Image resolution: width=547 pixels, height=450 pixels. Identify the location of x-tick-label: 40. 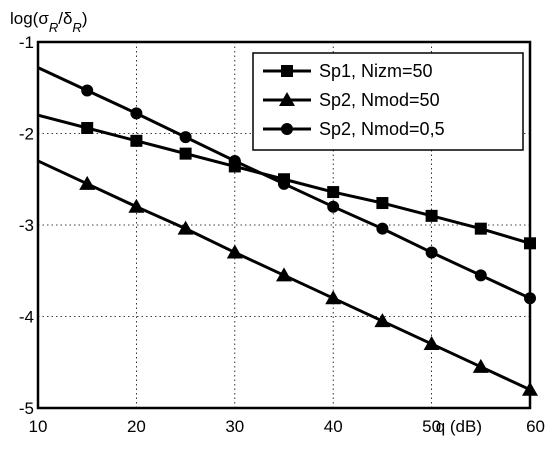
(333, 426).